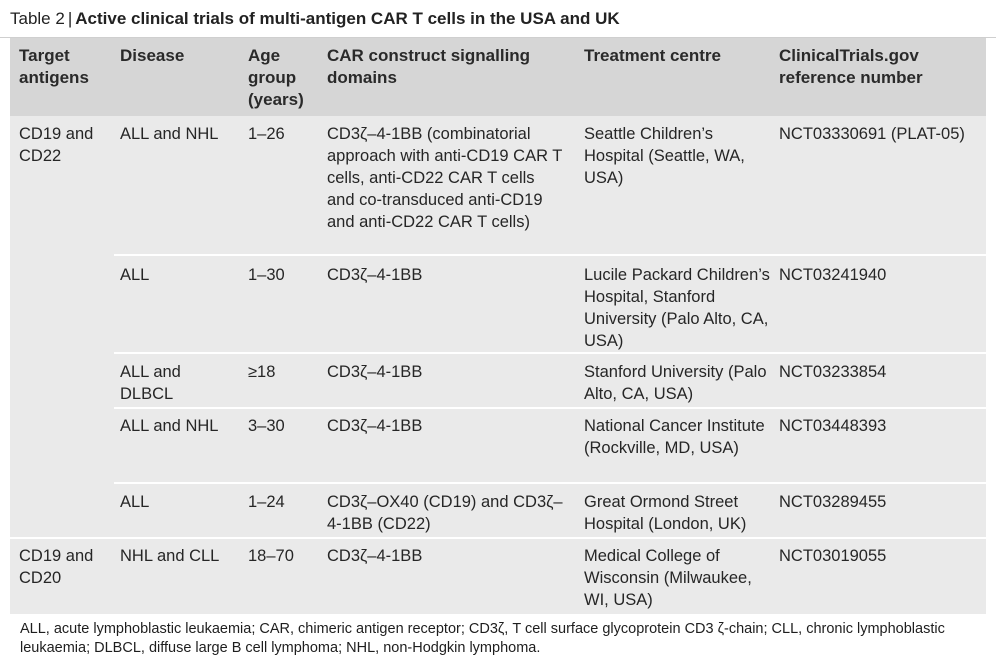 The width and height of the screenshot is (996, 659). What do you see at coordinates (833, 502) in the screenshot?
I see `cell-reference-number: NCT03289455` at bounding box center [833, 502].